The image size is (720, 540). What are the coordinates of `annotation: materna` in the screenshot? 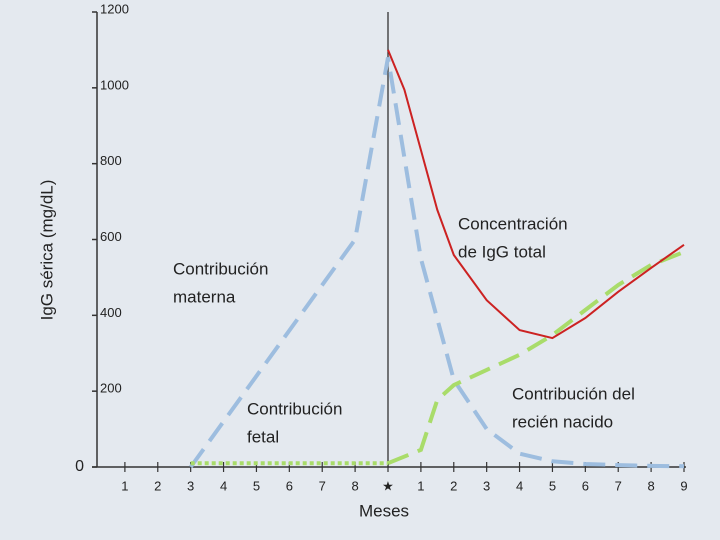 It's located at (204, 296).